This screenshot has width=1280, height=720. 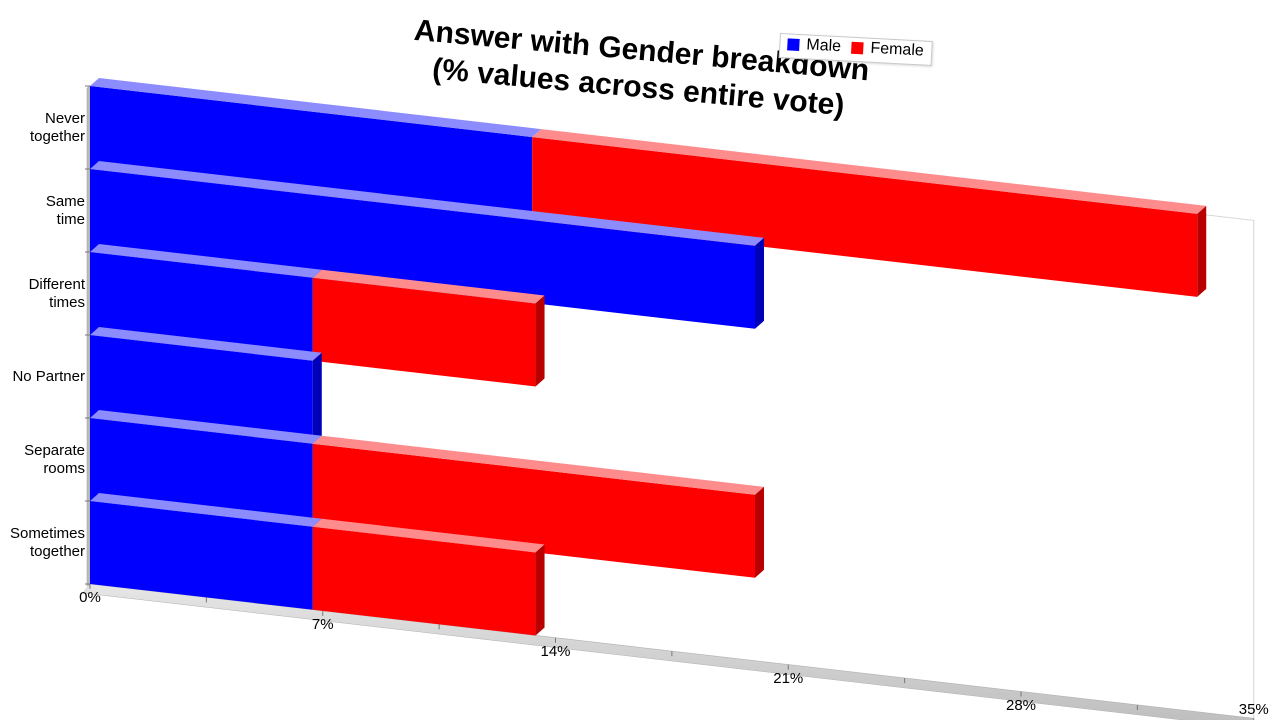 What do you see at coordinates (869, 171) in the screenshot?
I see `female-bar-1-top` at bounding box center [869, 171].